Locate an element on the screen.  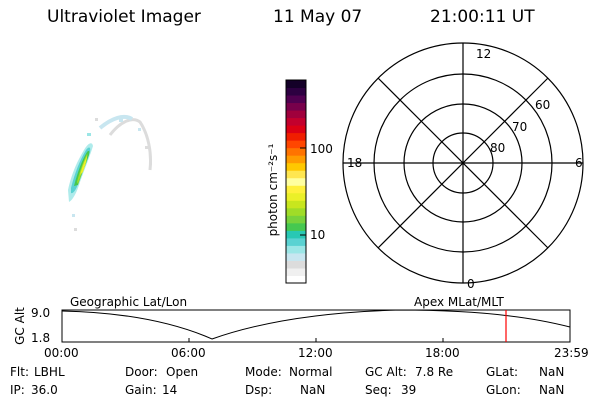
lat-label-70: 70 is located at coordinates (520, 127).